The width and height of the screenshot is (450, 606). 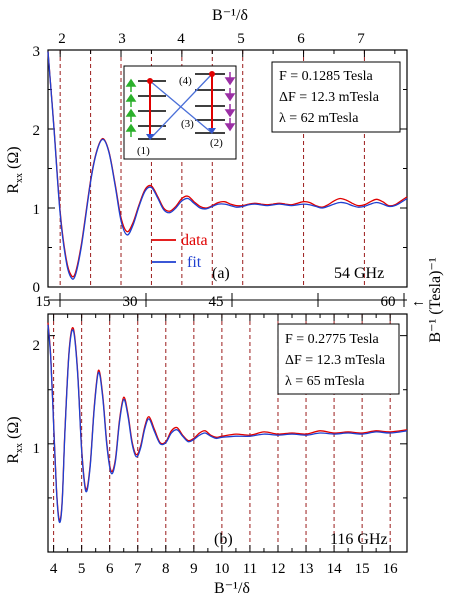 I want to click on x-tick-label: 14, so click(x=335, y=569).